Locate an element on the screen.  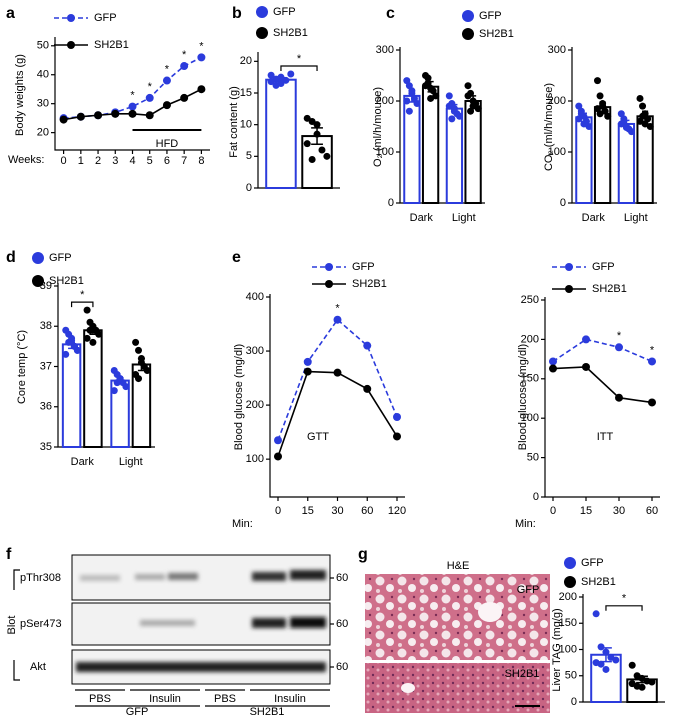
axes is located at coordinates (602, 397).